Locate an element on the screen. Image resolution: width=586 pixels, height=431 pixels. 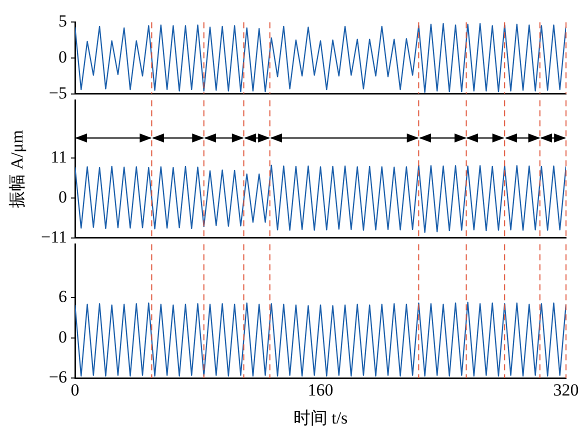
y-tick-label: −5 is located at coordinates (57, 92).